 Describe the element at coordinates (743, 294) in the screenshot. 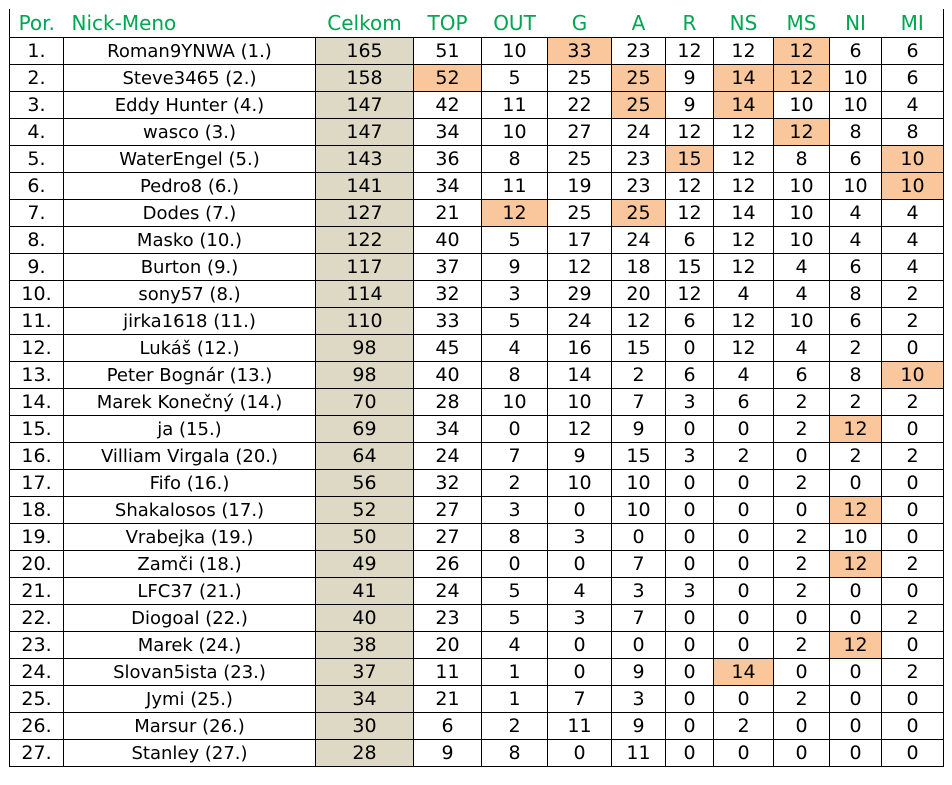

I see `cell-ns: 4` at that location.